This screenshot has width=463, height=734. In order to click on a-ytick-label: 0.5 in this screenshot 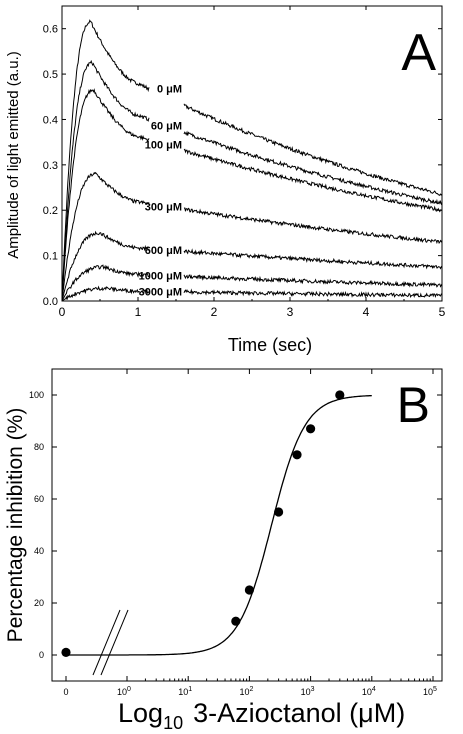, I will do `click(50, 75)`.